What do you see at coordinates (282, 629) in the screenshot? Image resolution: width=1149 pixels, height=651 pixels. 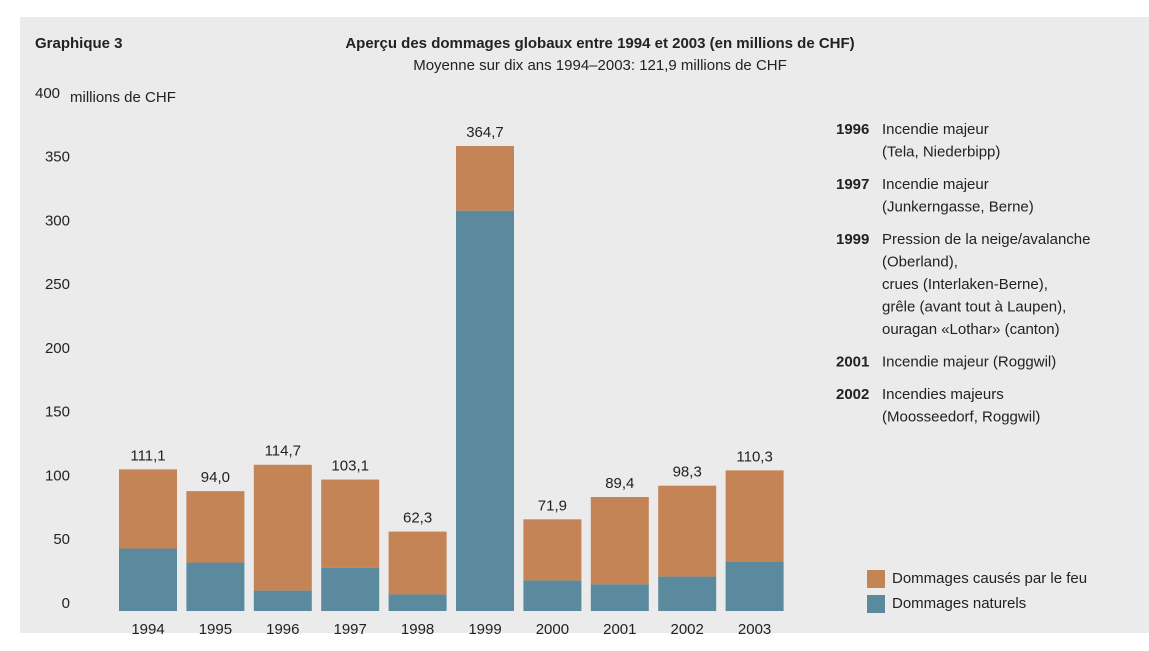 I see `x-tick-label: 1996` at bounding box center [282, 629].